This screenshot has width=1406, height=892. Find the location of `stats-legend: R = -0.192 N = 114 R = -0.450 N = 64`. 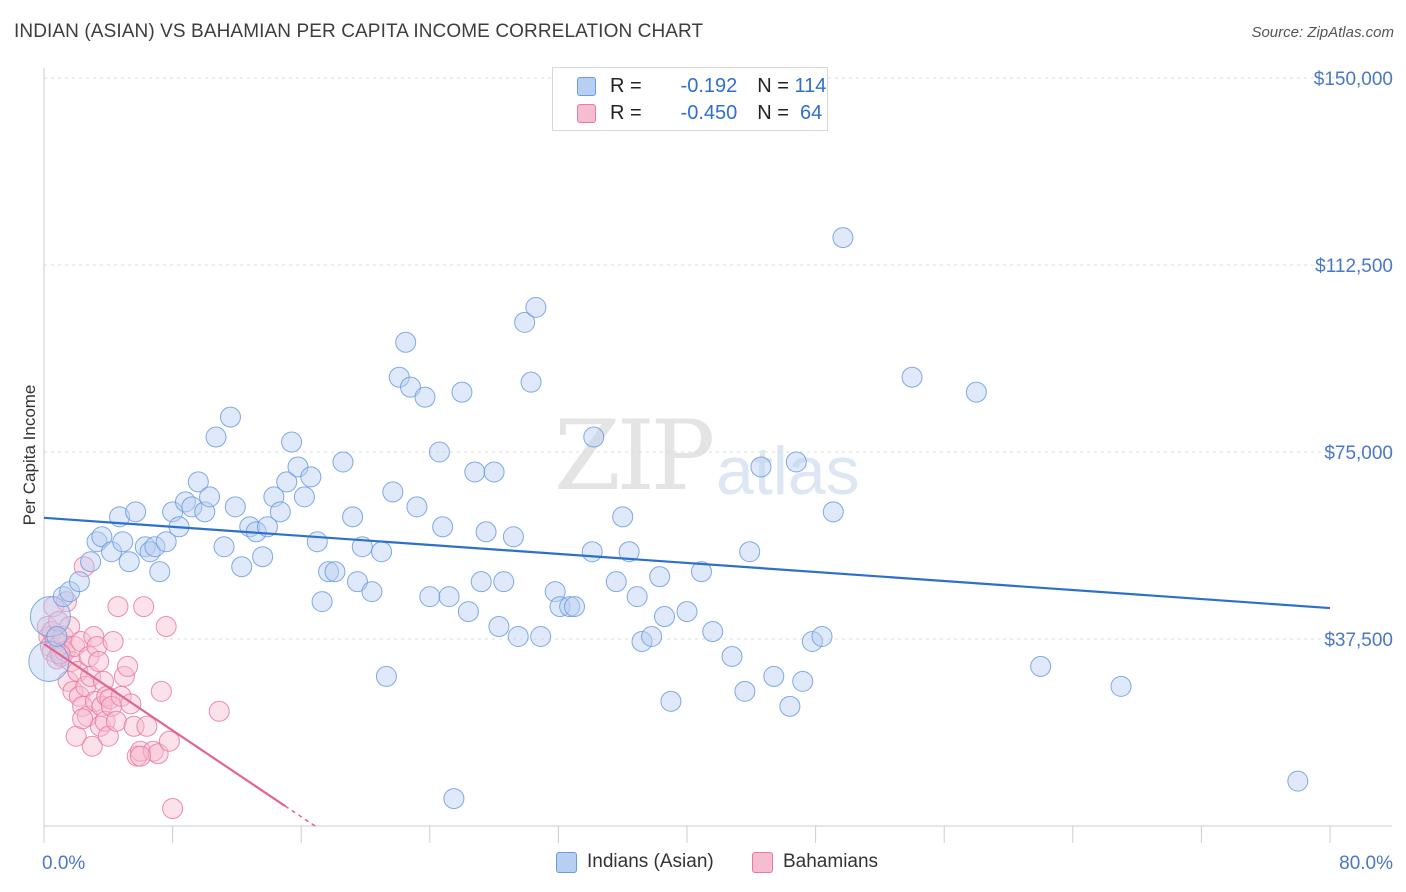

stats-legend: R = -0.192 N = 114 R = -0.450 N = 64 is located at coordinates (690, 99).